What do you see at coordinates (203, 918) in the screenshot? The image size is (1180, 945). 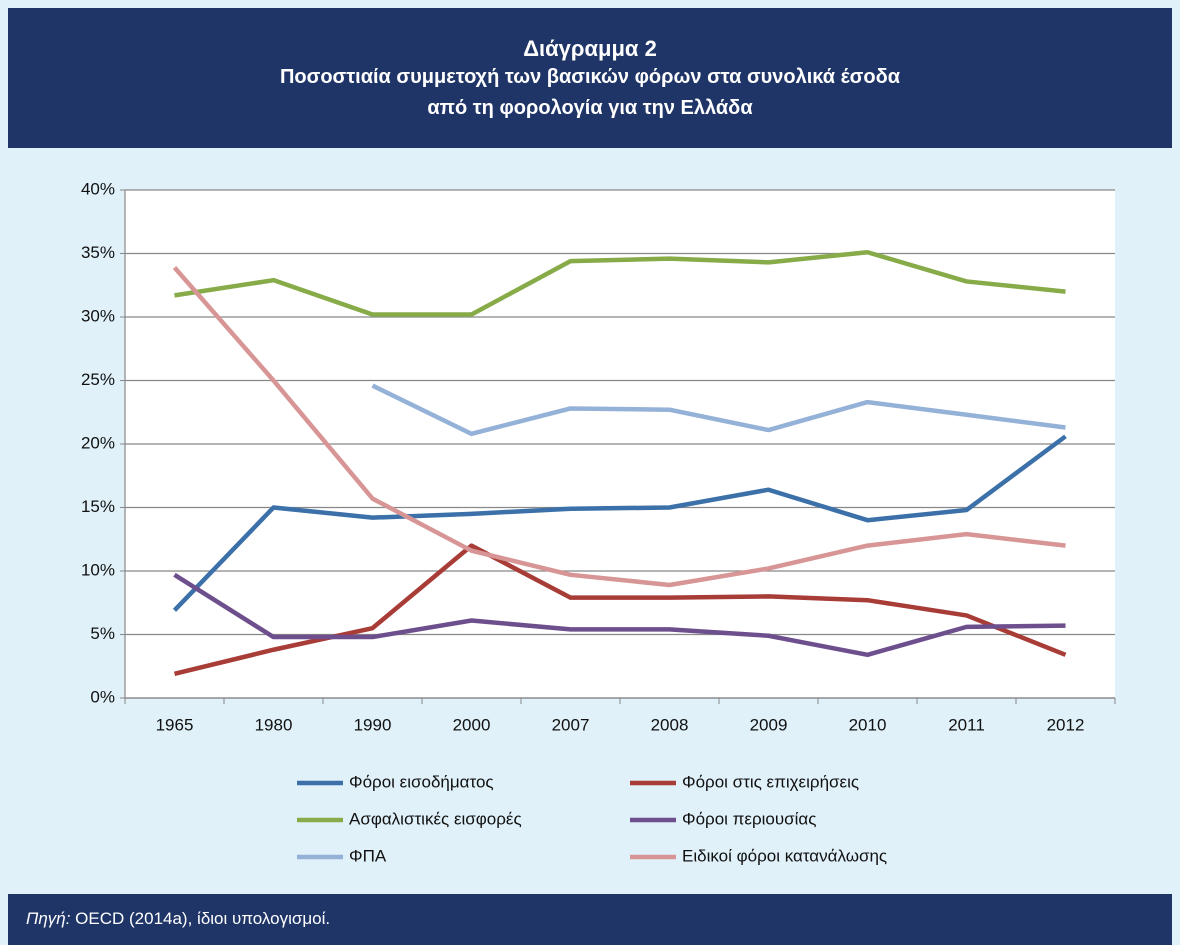 I see `source-text: OECD (2014a), ίδιοι υπολογισμοί.` at bounding box center [203, 918].